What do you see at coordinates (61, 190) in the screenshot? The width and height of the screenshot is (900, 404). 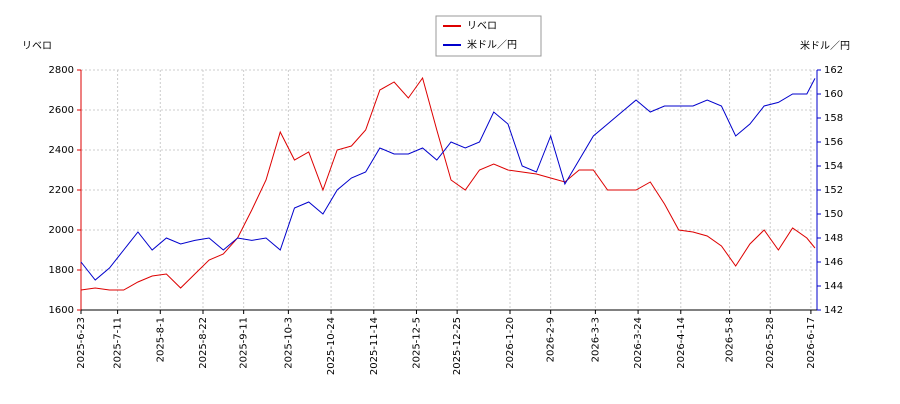 I see `y-tick-label: 2200` at bounding box center [61, 190].